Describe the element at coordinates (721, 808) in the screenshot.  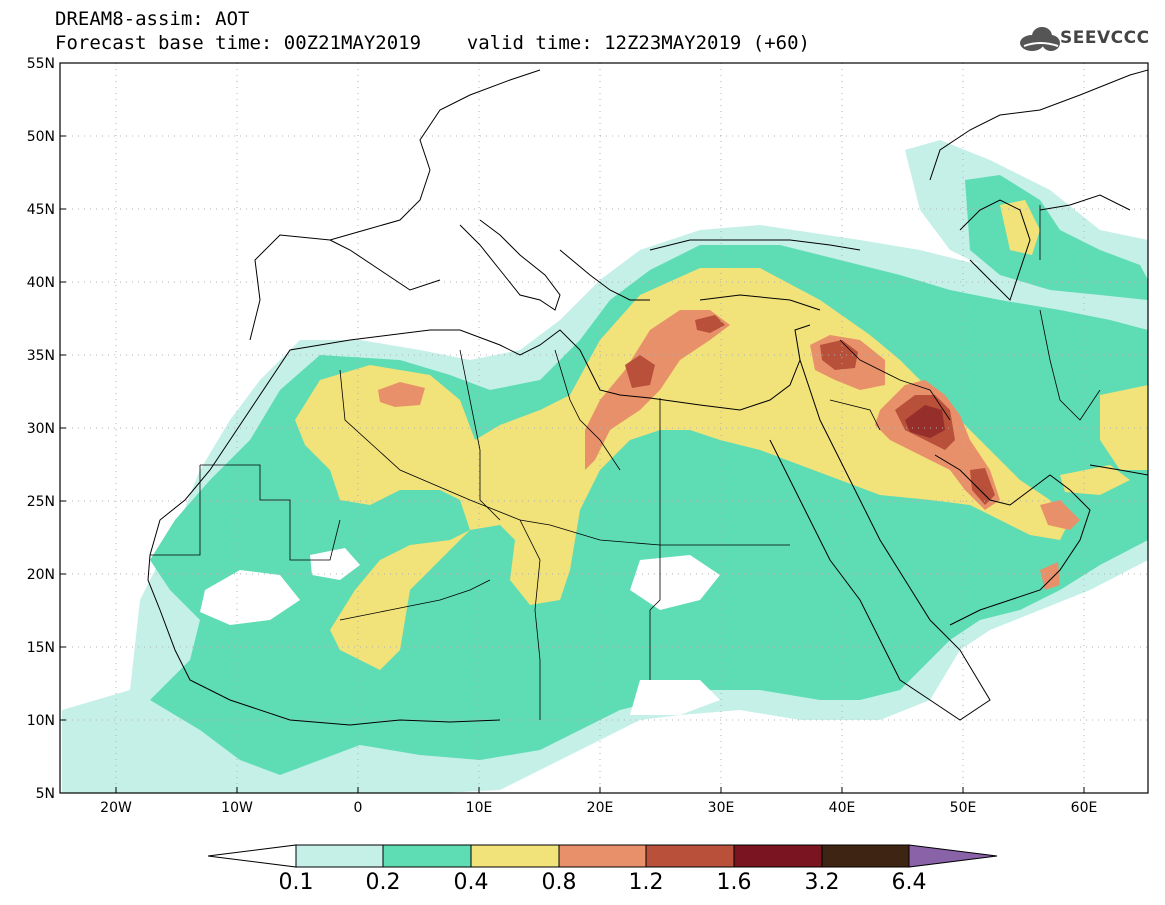
I see `lon-label: 30E` at that location.